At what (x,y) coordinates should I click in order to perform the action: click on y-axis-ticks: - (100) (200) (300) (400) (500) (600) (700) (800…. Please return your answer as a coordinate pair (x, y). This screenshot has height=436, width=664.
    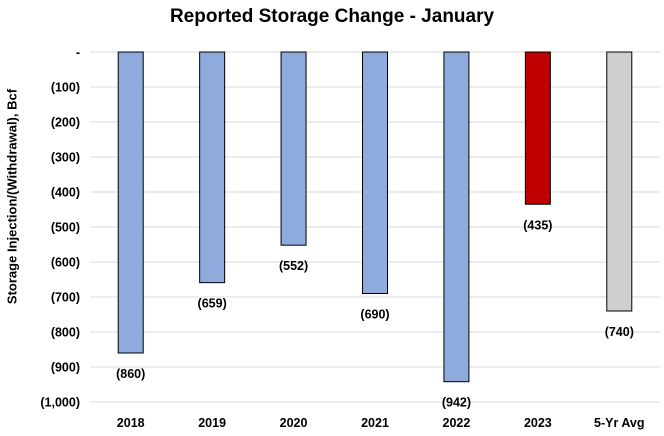
    Looking at the image, I should click on (60, 228).